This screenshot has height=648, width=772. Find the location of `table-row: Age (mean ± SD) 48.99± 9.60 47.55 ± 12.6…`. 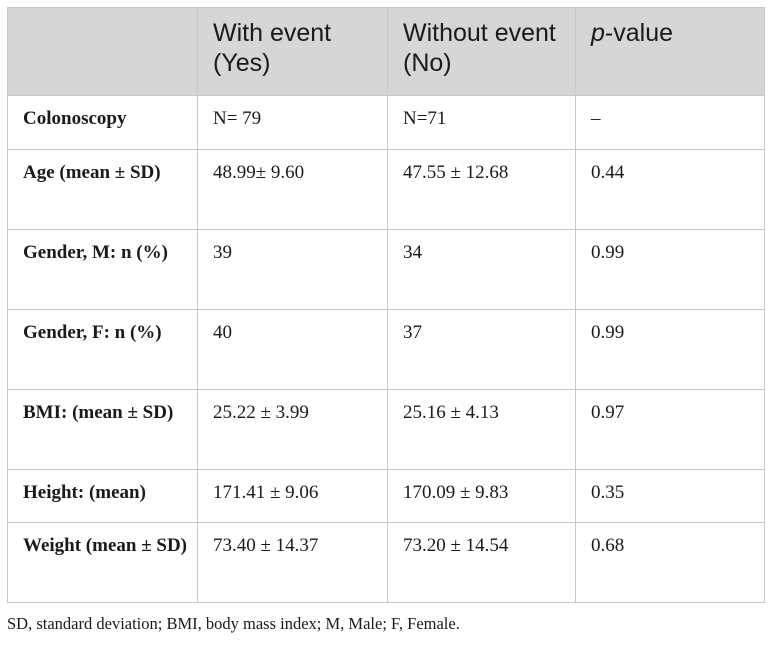

table-row: Age (mean ± SD) 48.99± 9.60 47.55 ± 12.6… is located at coordinates (386, 189).